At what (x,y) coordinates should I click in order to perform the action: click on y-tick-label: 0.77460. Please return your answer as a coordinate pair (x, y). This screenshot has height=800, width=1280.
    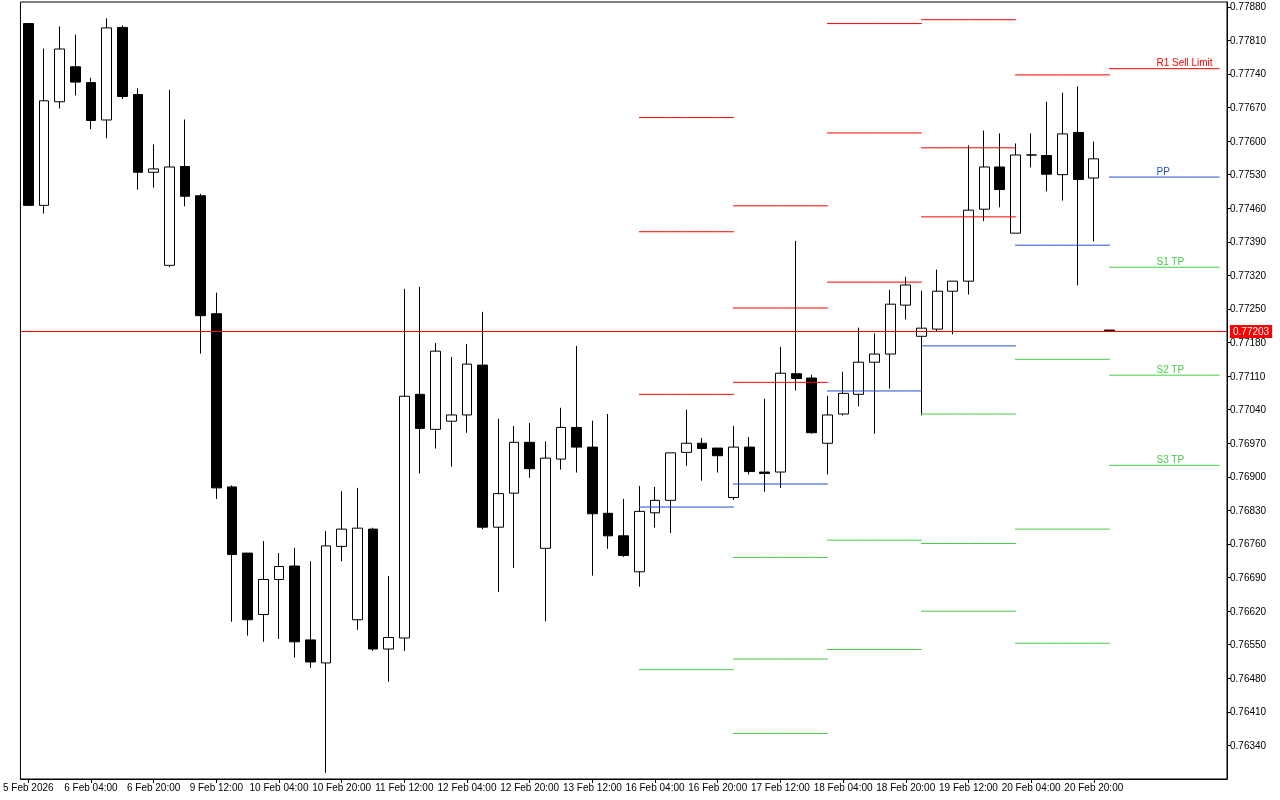
    Looking at the image, I should click on (1248, 208).